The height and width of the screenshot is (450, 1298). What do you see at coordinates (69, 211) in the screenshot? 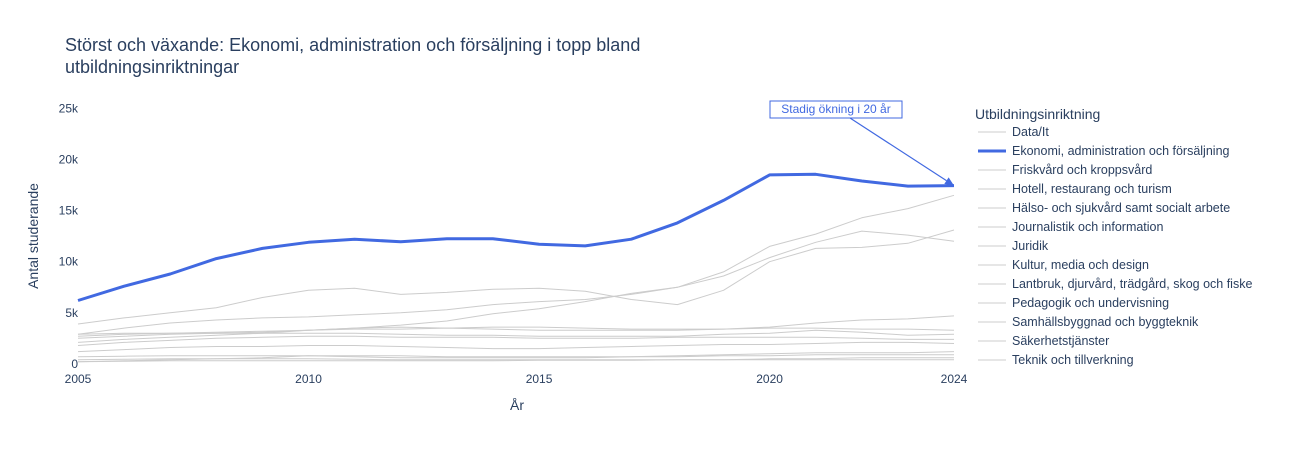
I see `y-tick-label: 15k` at bounding box center [69, 211].